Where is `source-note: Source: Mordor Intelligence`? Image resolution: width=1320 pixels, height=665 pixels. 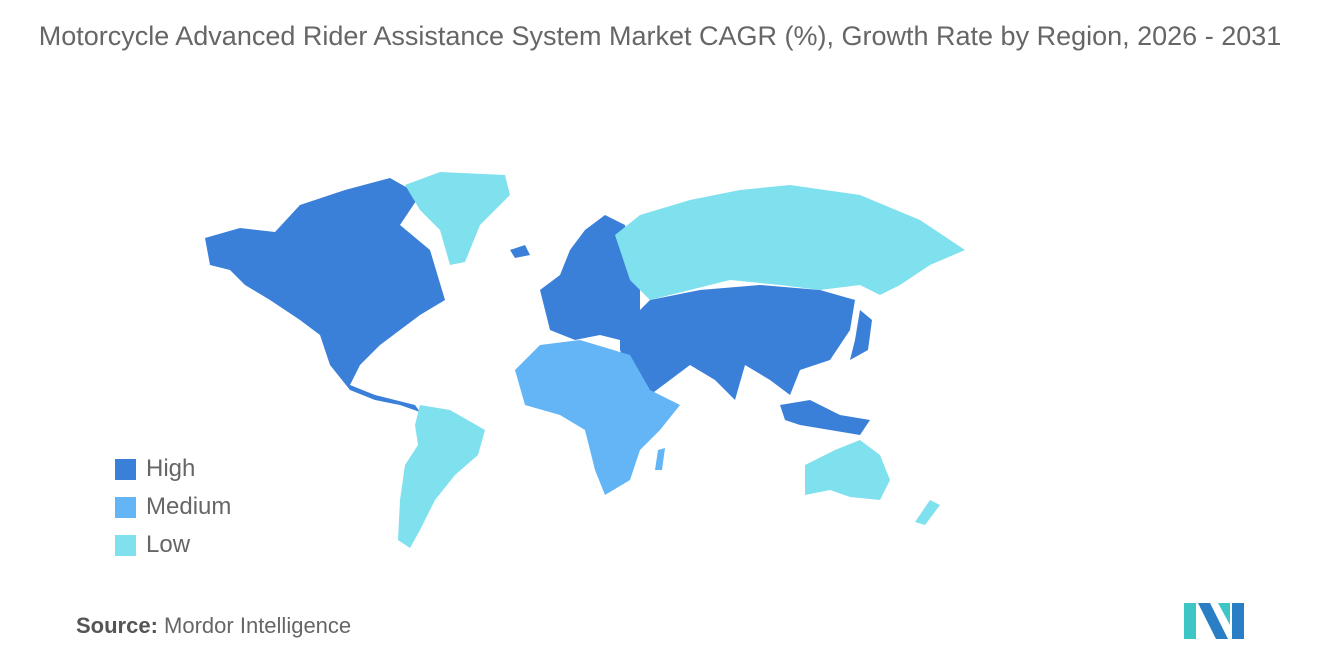 source-note: Source: Mordor Intelligence is located at coordinates (213, 626).